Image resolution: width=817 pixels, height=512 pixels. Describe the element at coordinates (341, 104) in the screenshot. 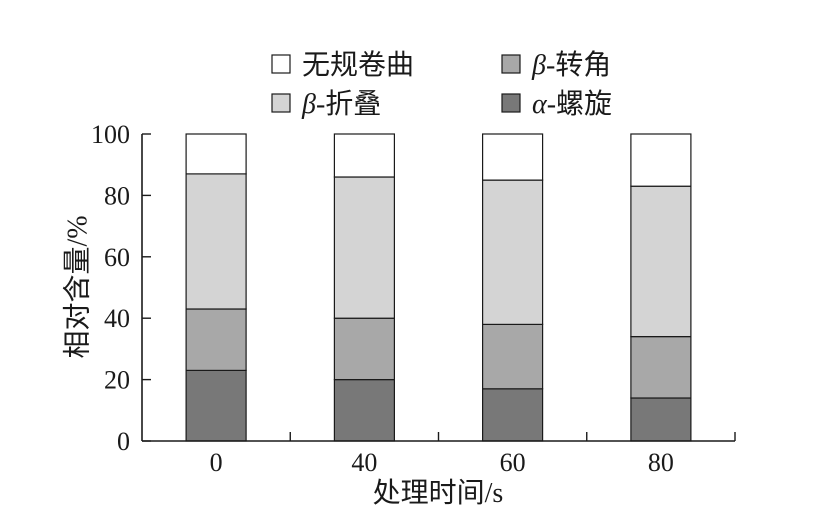

I see `legend-label: β-折叠` at that location.